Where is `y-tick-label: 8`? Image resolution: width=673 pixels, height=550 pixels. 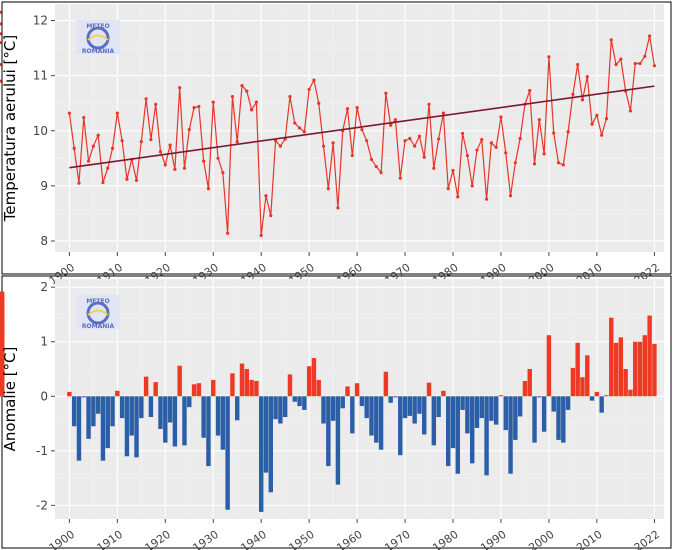
y-tick-label: 8 is located at coordinates (44, 241).